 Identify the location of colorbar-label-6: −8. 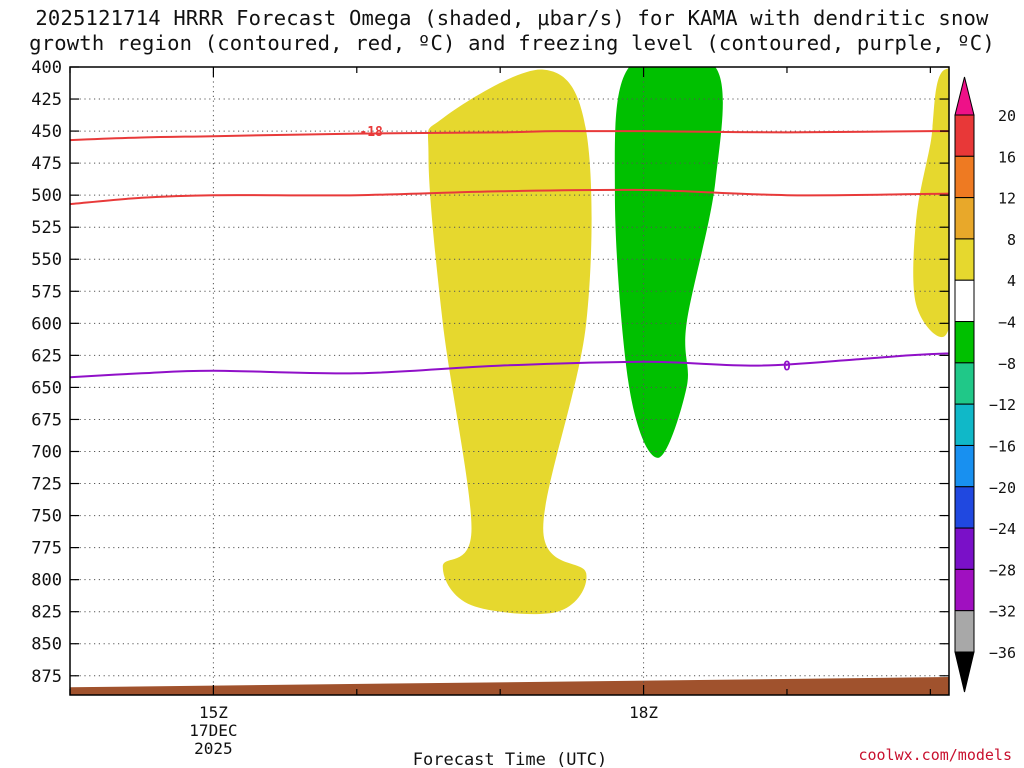
(1007, 364).